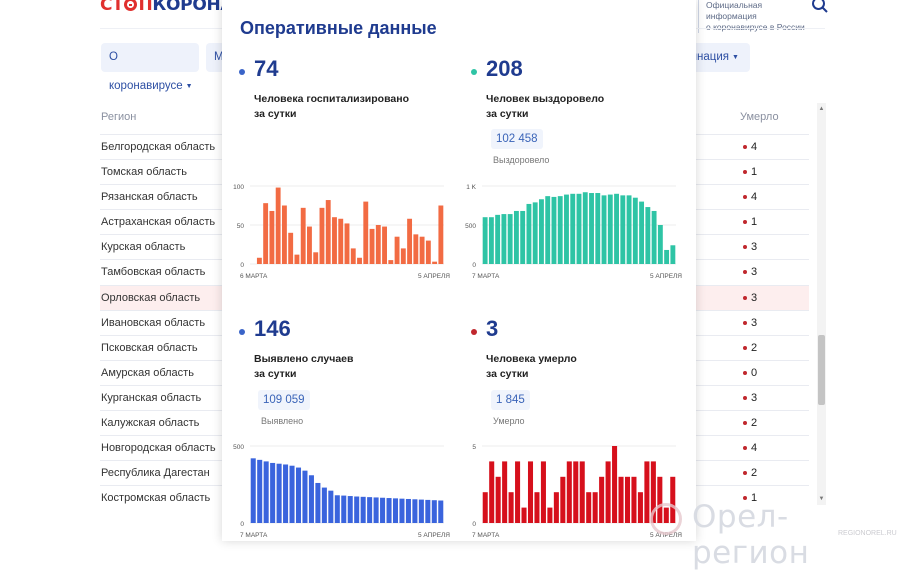  I want to click on watermark-logo-icon, so click(666, 519).